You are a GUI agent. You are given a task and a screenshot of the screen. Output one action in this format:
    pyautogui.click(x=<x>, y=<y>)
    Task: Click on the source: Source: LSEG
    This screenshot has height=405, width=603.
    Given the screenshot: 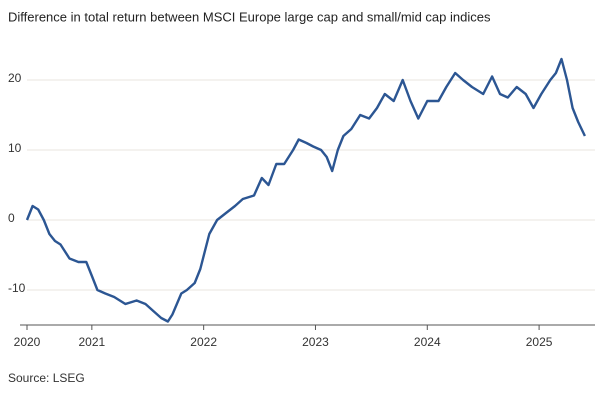 What is the action you would take?
    pyautogui.click(x=46, y=378)
    